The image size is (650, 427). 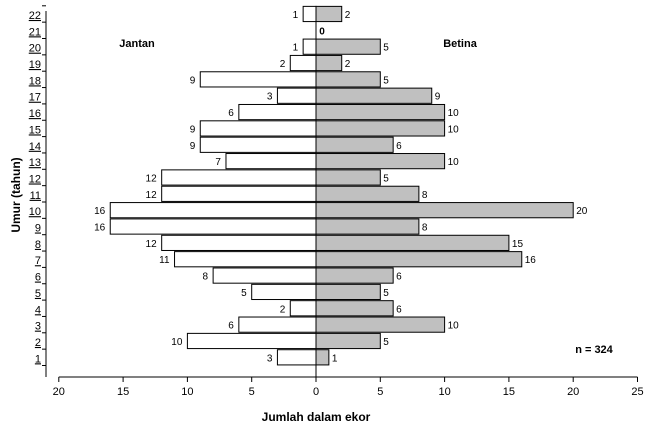 What do you see at coordinates (322, 31) in the screenshot?
I see `bar-label-age-21: 0` at bounding box center [322, 31].